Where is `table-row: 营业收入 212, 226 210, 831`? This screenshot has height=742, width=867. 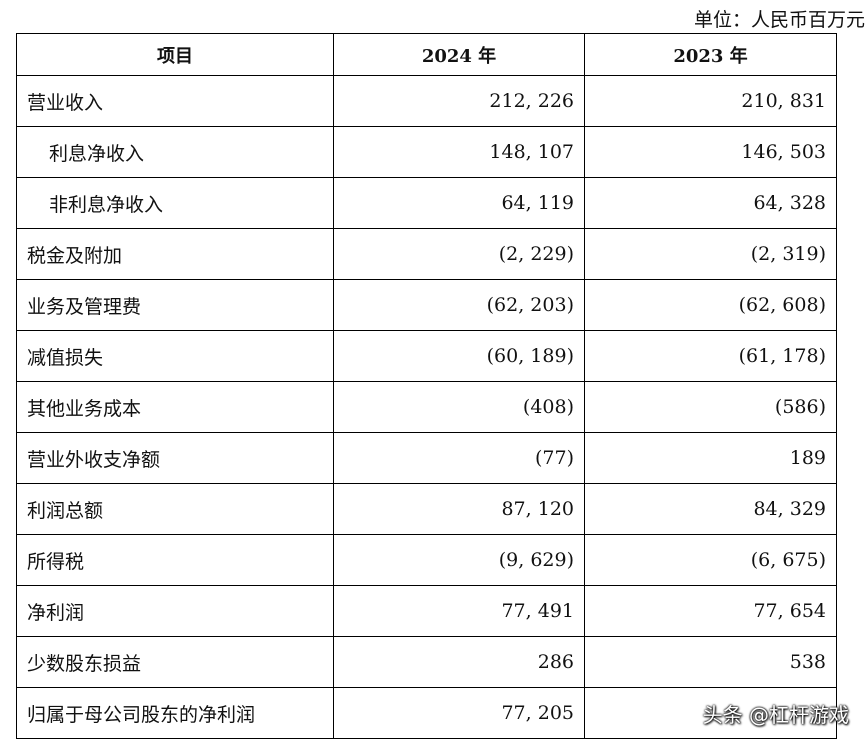 table-row: 营业收入 212, 226 210, 831 is located at coordinates (426, 101).